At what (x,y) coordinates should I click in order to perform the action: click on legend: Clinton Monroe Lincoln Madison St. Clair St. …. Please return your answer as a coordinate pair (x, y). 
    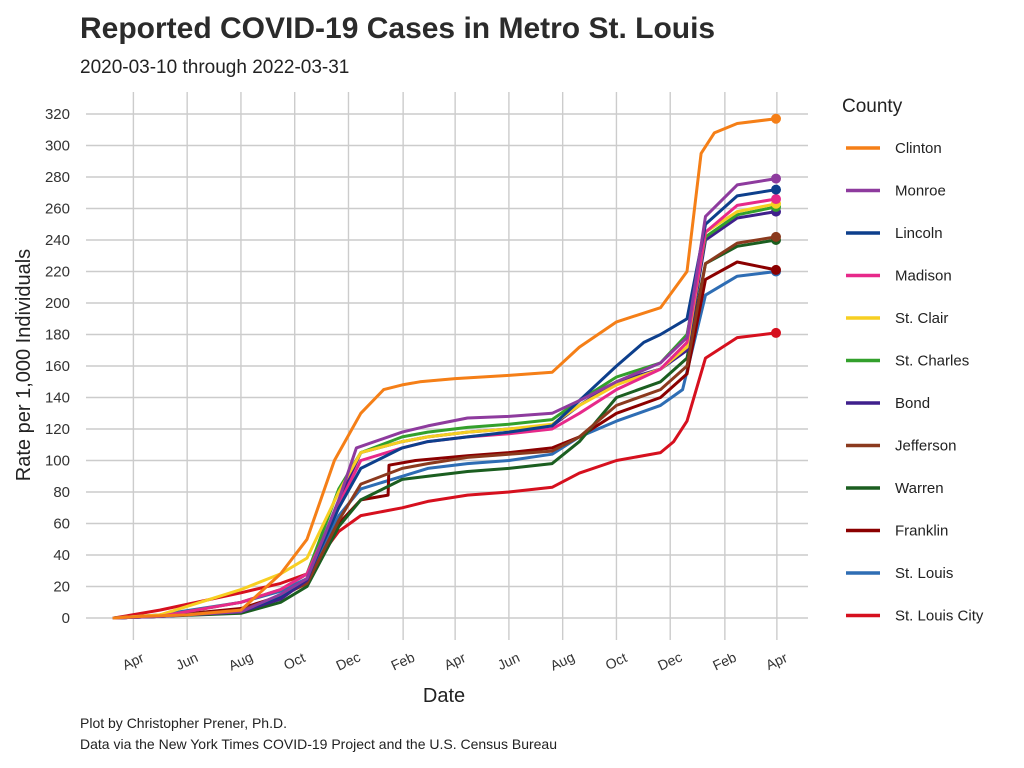
    Looking at the image, I should click on (915, 382).